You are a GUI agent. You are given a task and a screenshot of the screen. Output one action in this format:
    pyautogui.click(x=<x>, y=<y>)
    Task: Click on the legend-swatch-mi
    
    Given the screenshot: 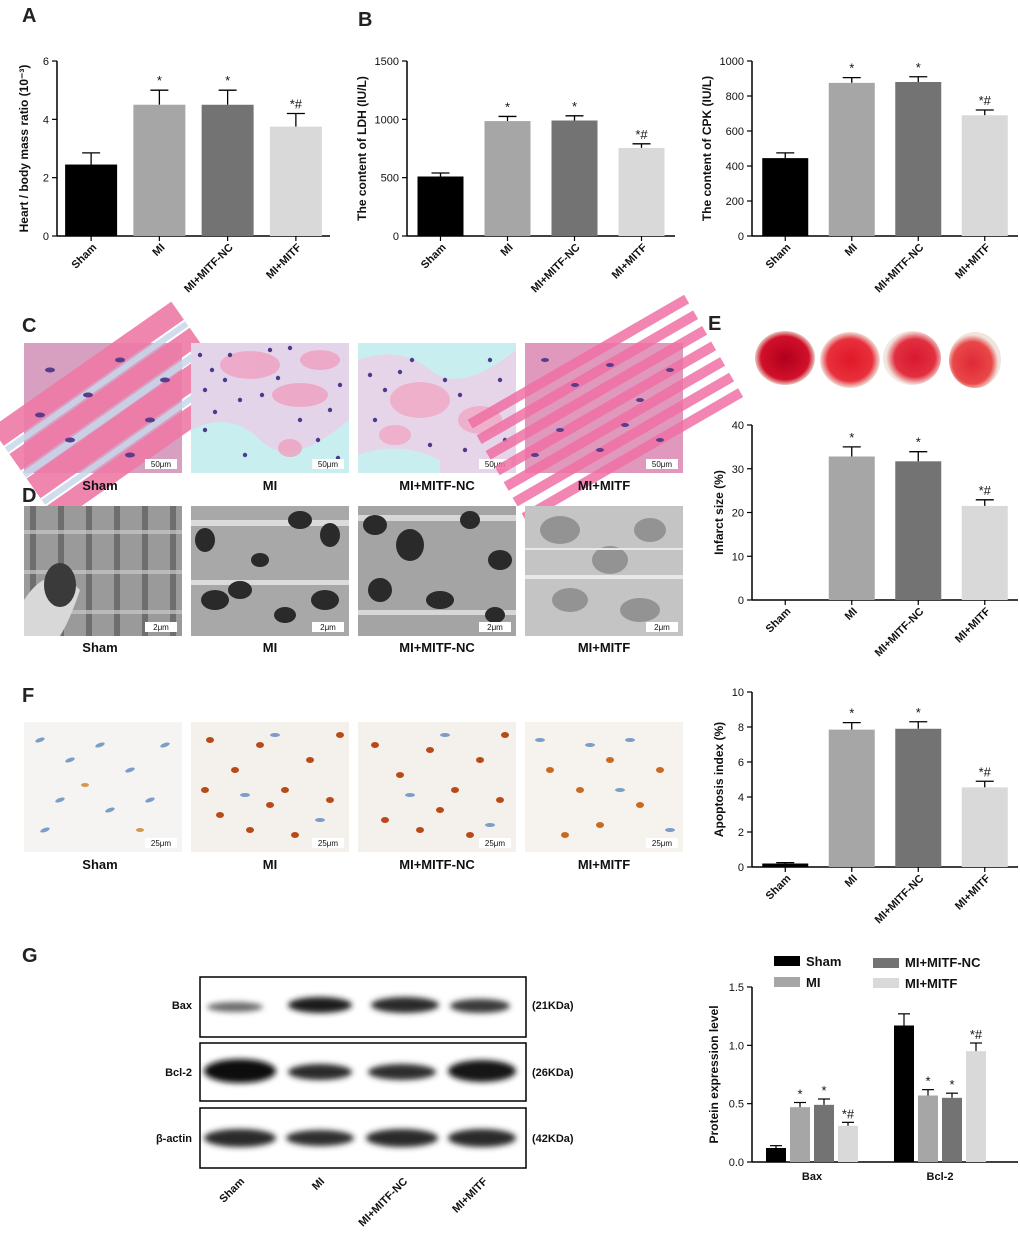 What is the action you would take?
    pyautogui.click(x=787, y=982)
    